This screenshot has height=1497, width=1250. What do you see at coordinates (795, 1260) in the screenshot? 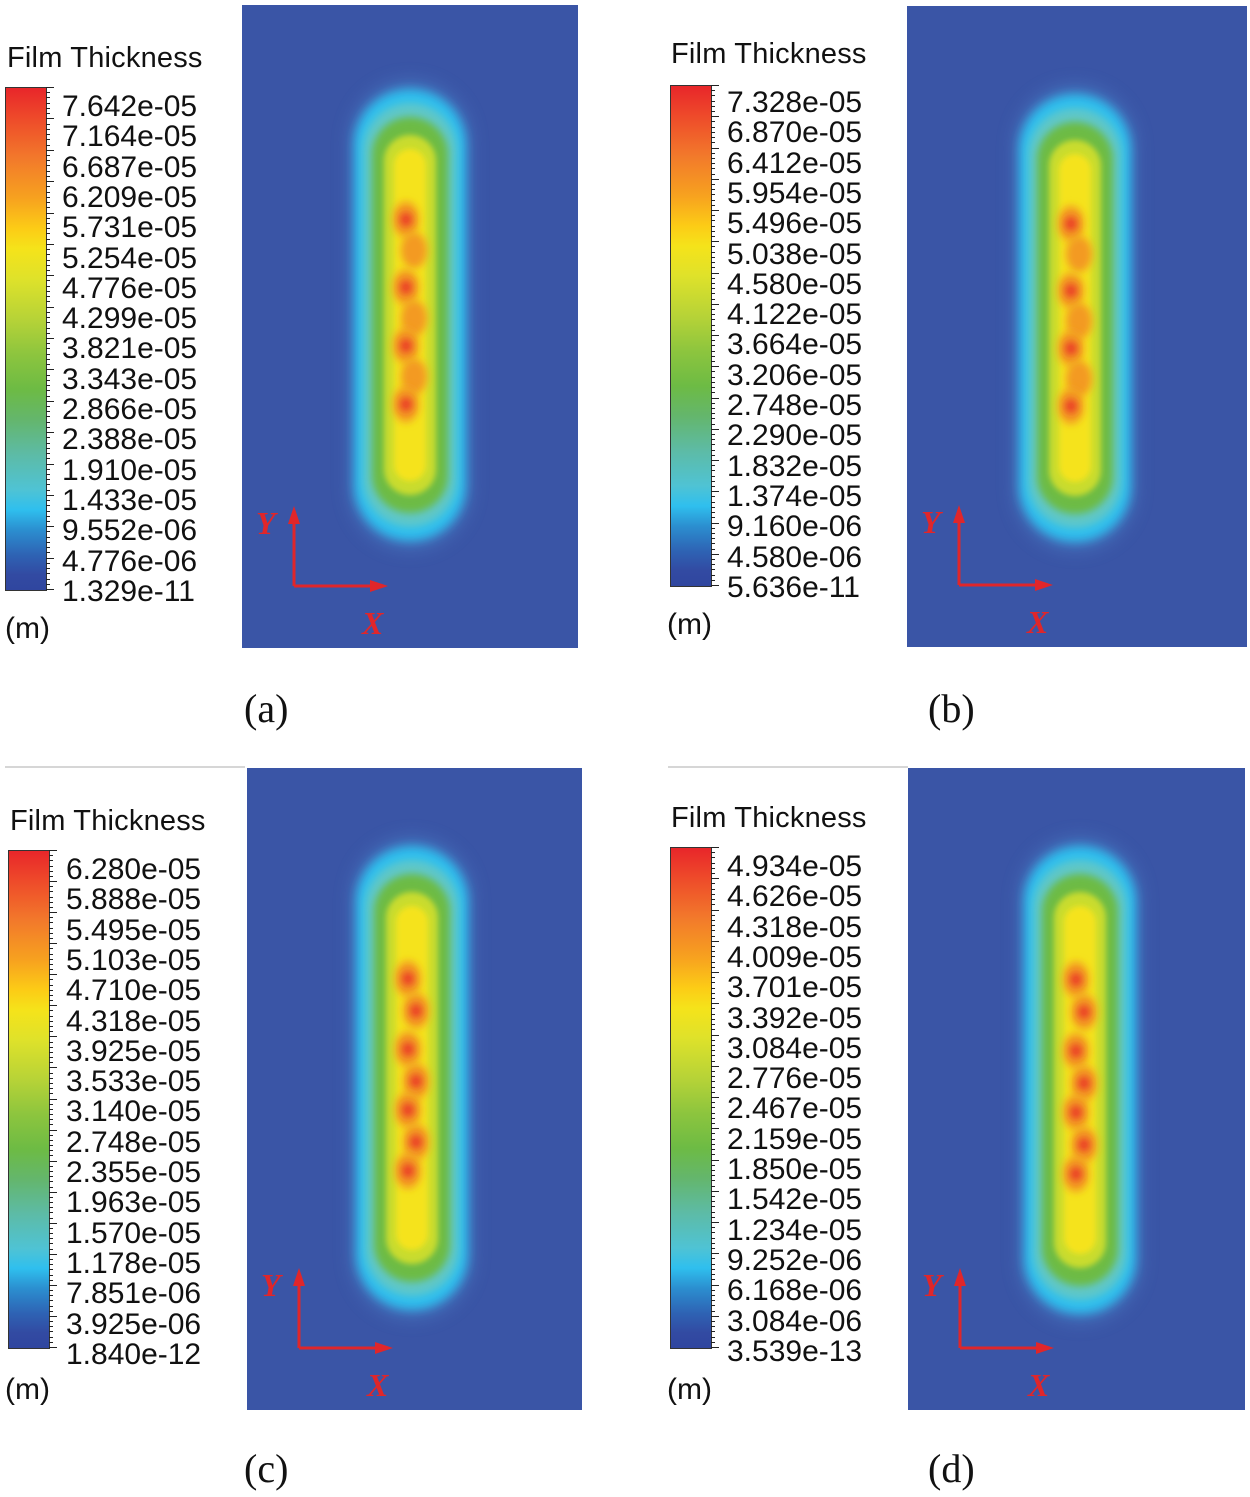
I see `colorbar-tick-label: 9.252e-06` at bounding box center [795, 1260].